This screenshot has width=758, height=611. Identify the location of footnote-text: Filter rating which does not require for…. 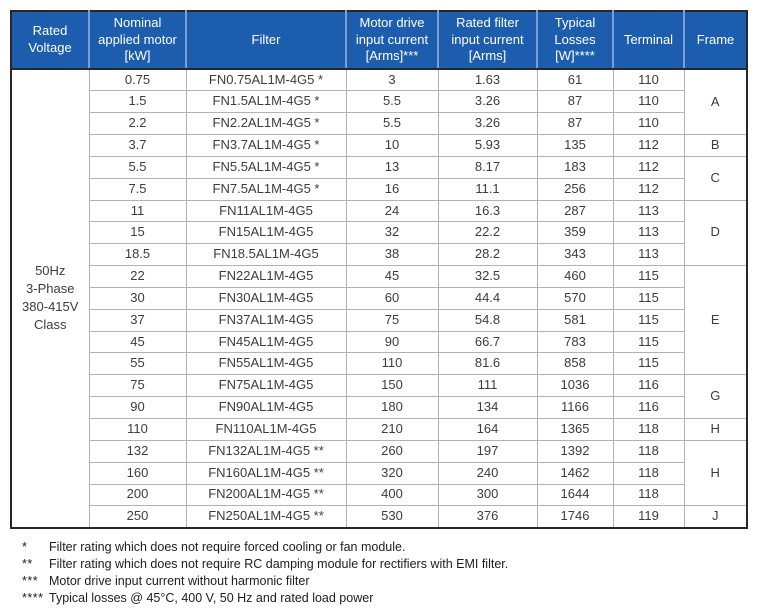
(227, 546).